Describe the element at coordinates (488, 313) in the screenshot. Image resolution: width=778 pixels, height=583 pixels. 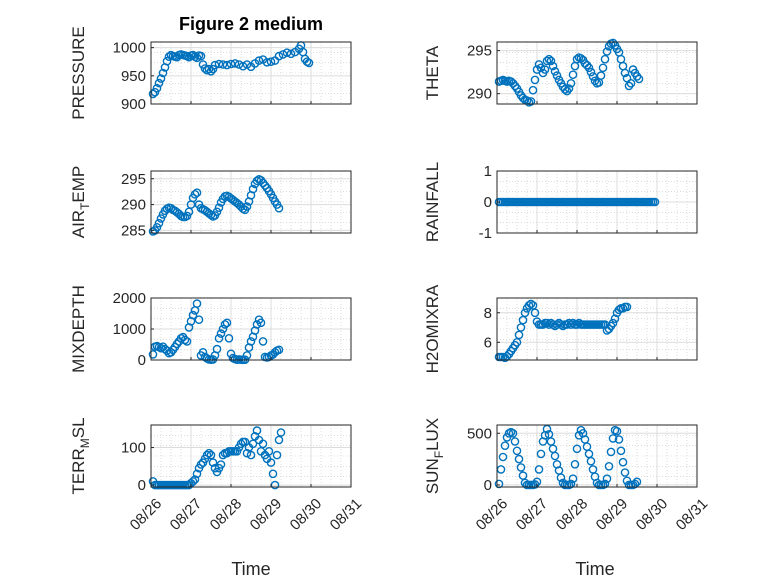
I see `y-tick-label: 8` at that location.